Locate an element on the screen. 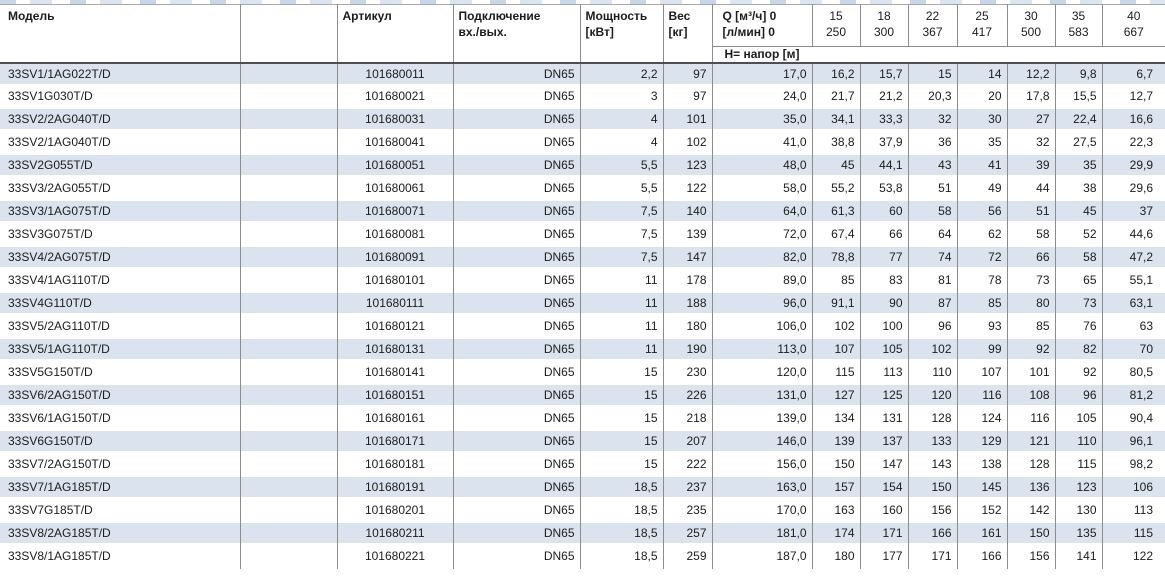 The image size is (1165, 579). head-cell: 61,3 is located at coordinates (836, 212).